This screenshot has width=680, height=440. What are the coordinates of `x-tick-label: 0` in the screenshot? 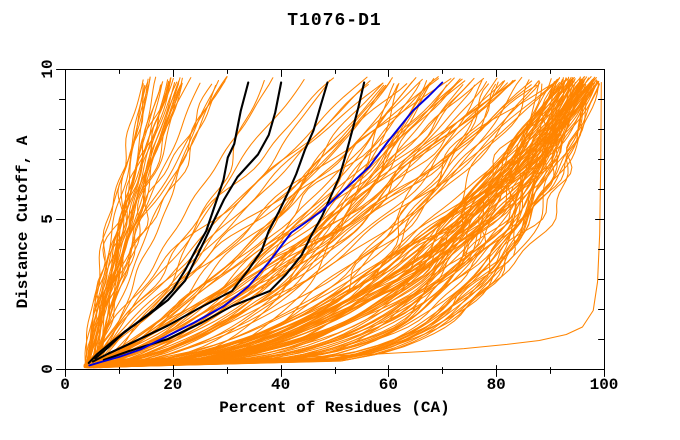 It's located at (65, 385).